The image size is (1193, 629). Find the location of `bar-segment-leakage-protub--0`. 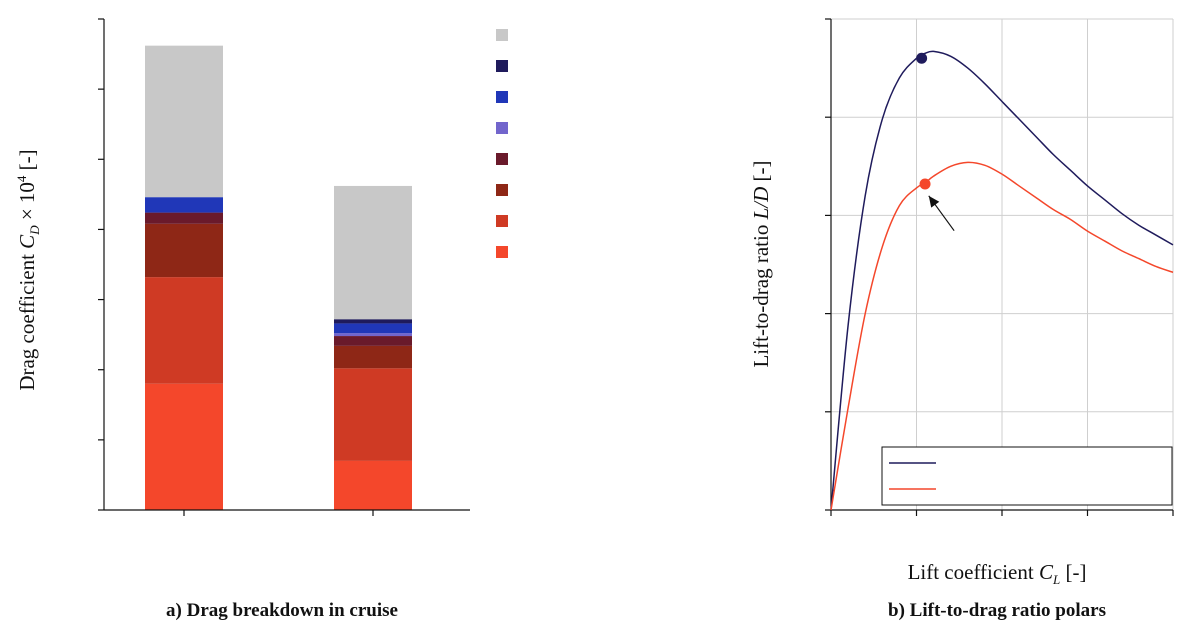

bar-segment-leakage-protub--0 is located at coordinates (184, 205).